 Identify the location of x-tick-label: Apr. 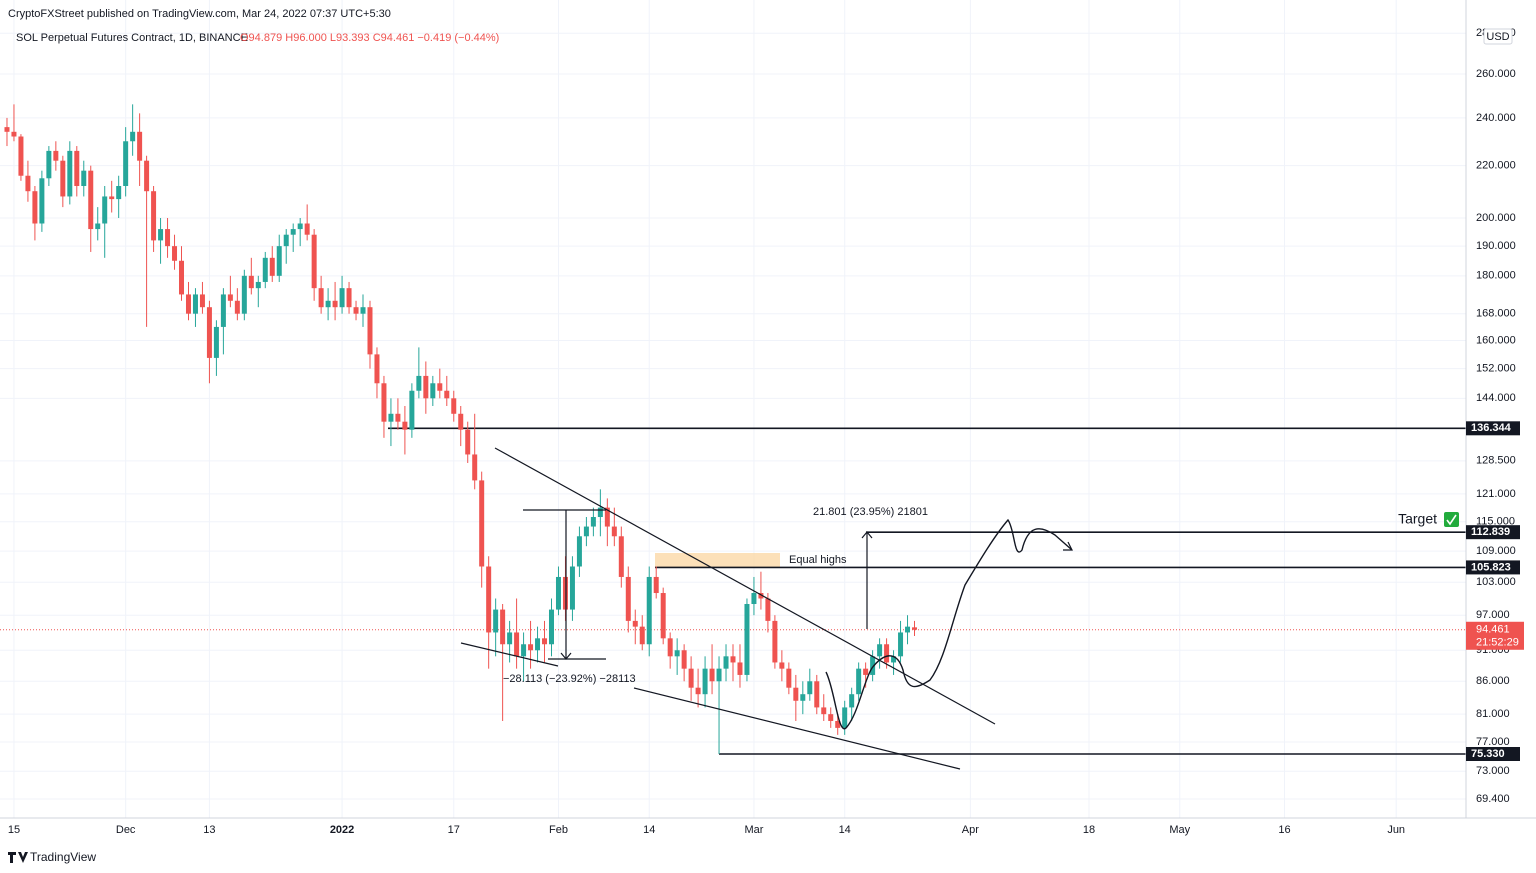
(970, 830).